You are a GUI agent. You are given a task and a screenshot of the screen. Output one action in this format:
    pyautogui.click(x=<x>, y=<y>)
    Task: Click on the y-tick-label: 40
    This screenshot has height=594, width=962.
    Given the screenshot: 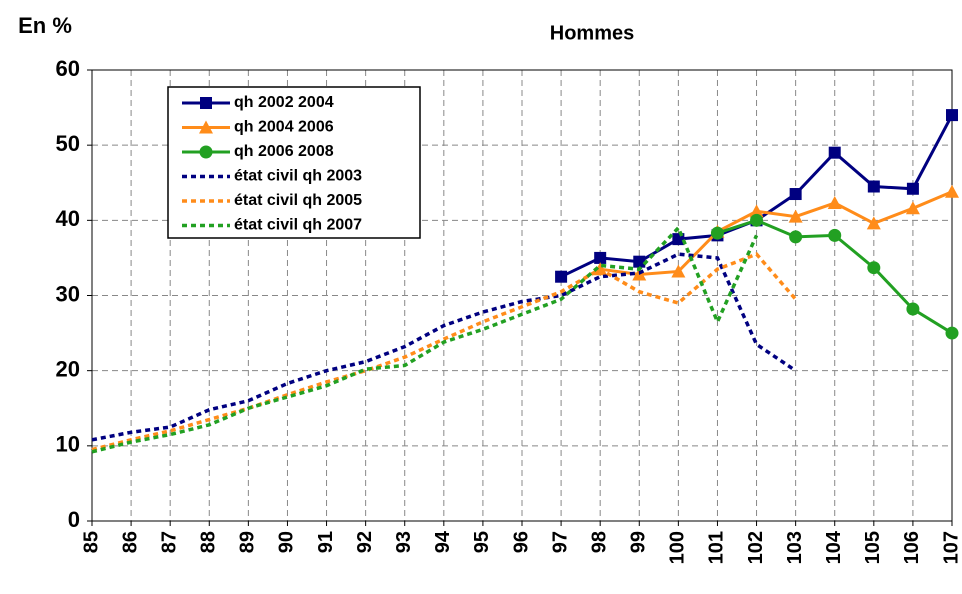 What is the action you would take?
    pyautogui.click(x=68, y=218)
    